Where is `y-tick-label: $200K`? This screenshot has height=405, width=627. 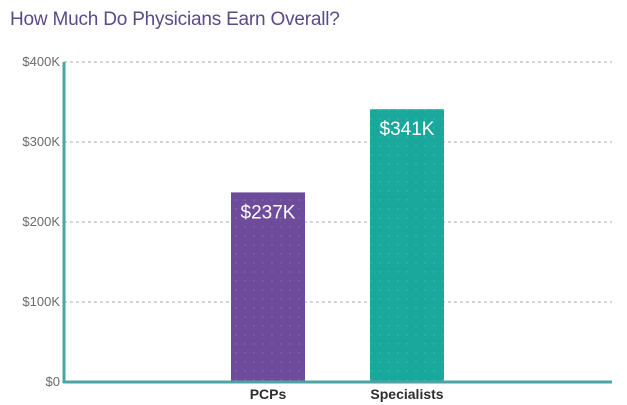 y-tick-label: $200K is located at coordinates (41, 221).